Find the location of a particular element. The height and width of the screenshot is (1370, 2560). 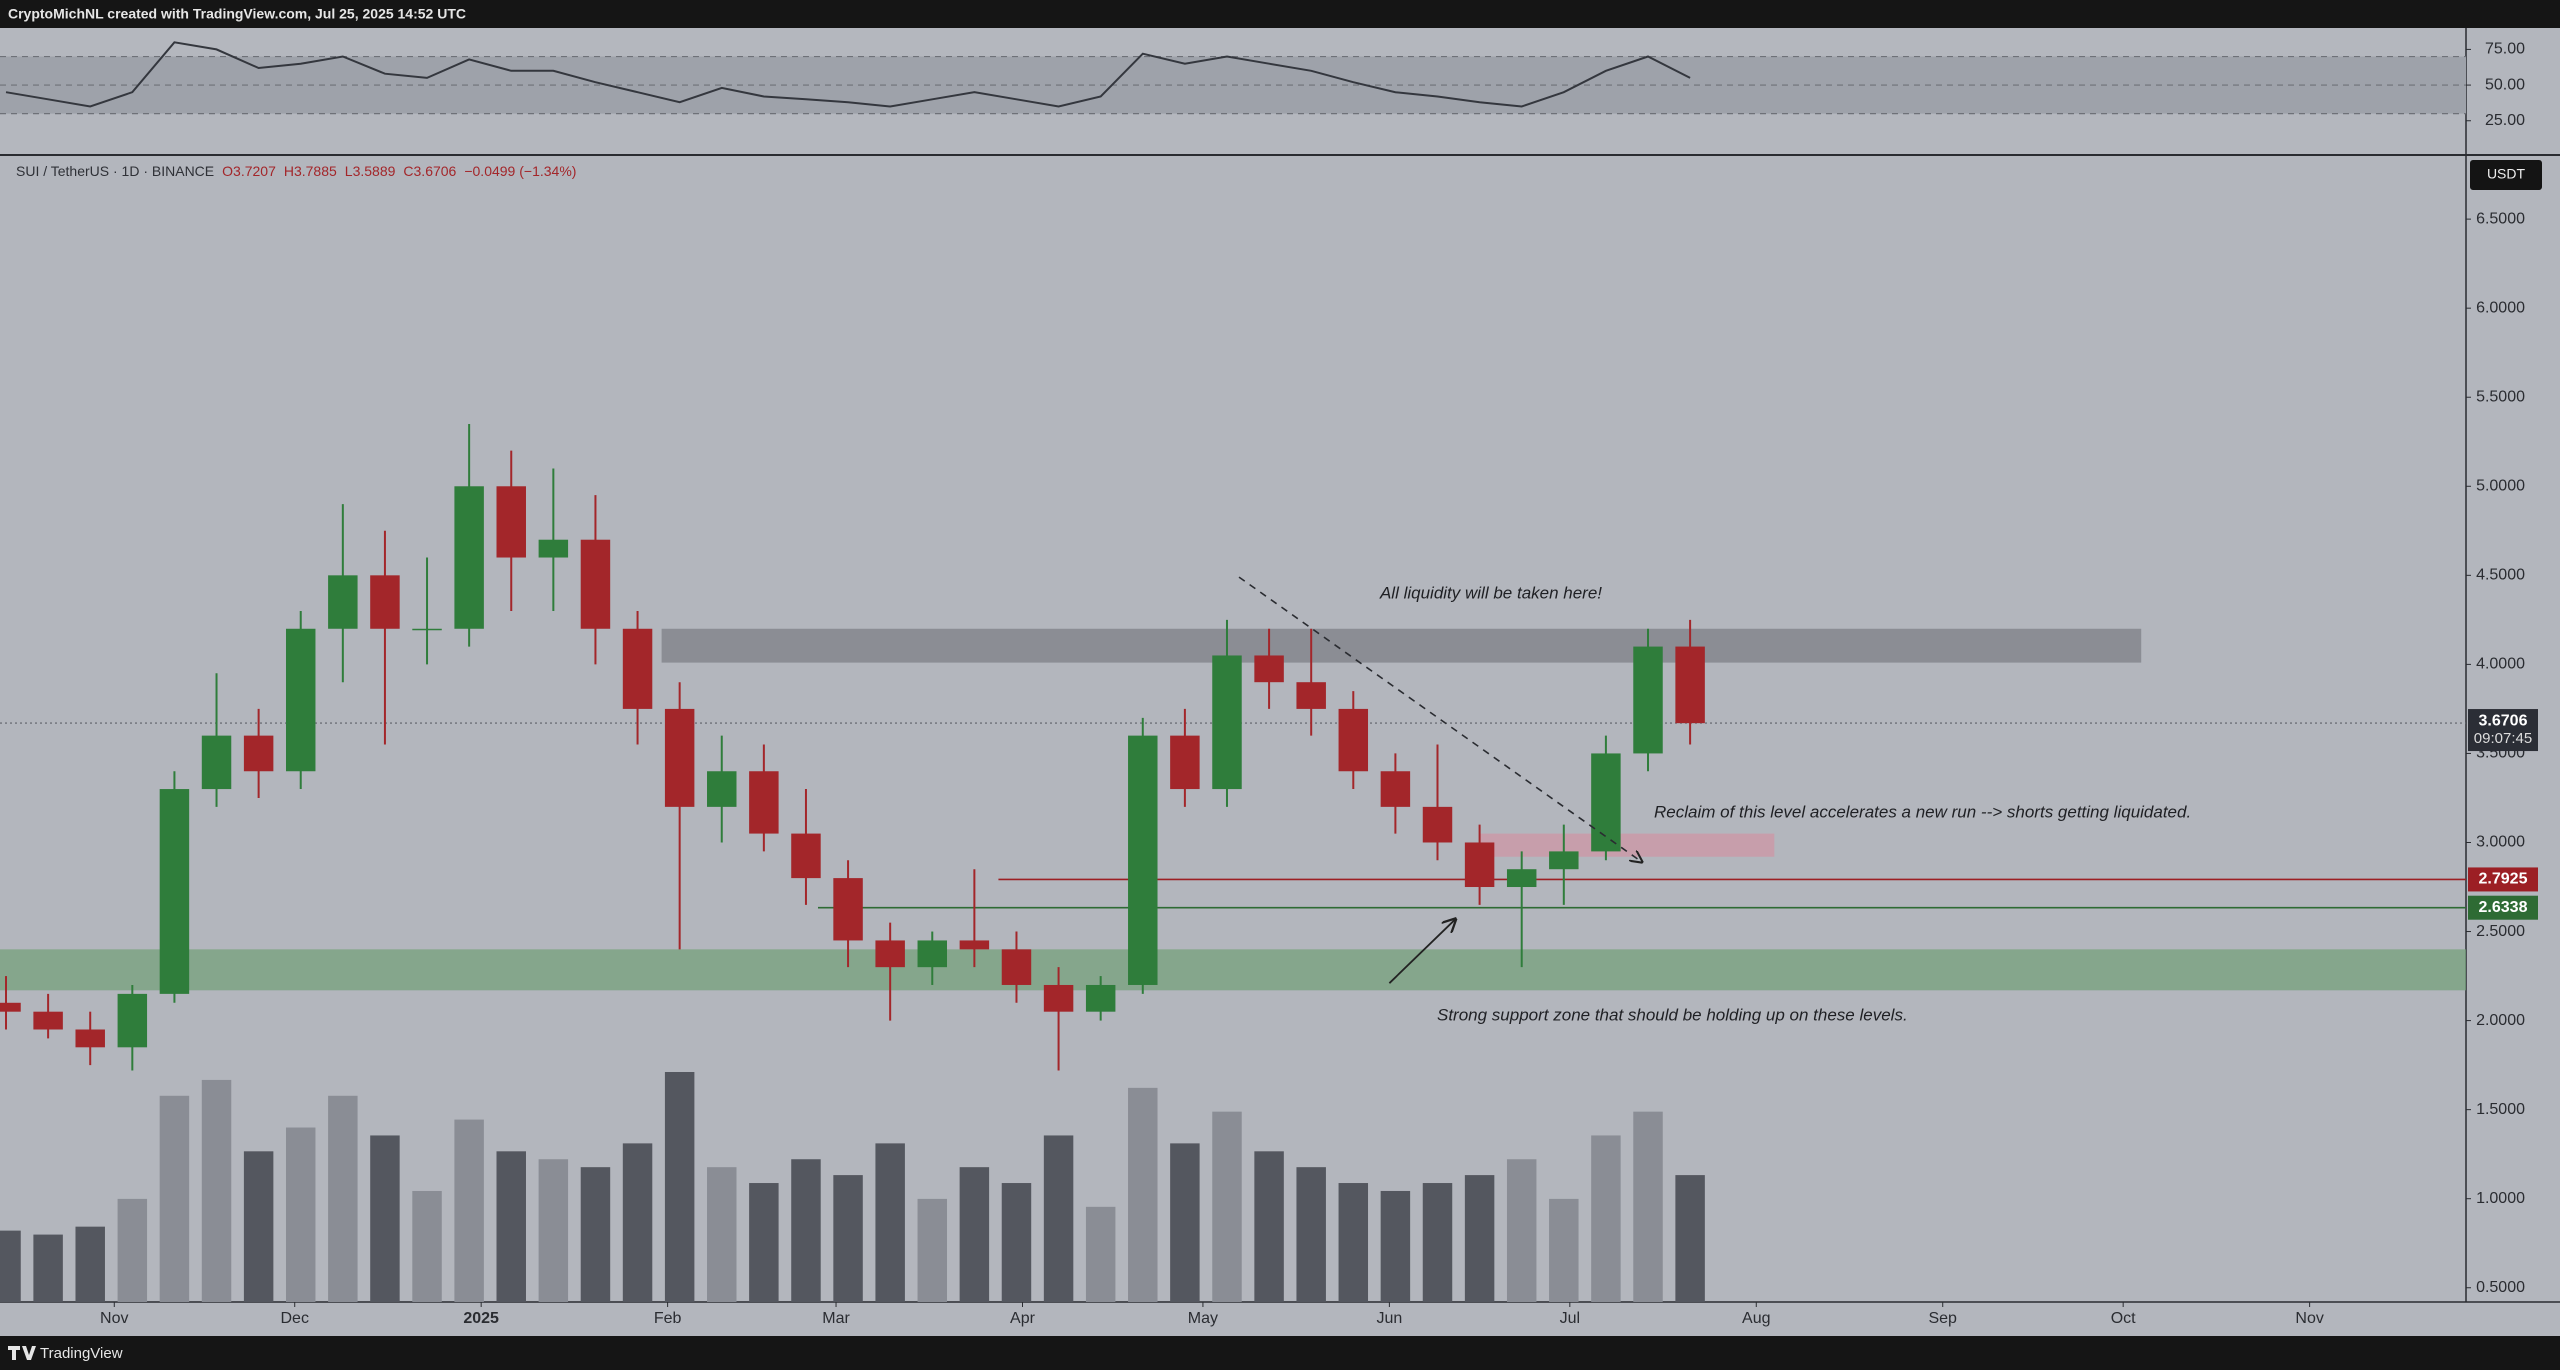

y-tick-label: 2.5000 is located at coordinates (2500, 931).